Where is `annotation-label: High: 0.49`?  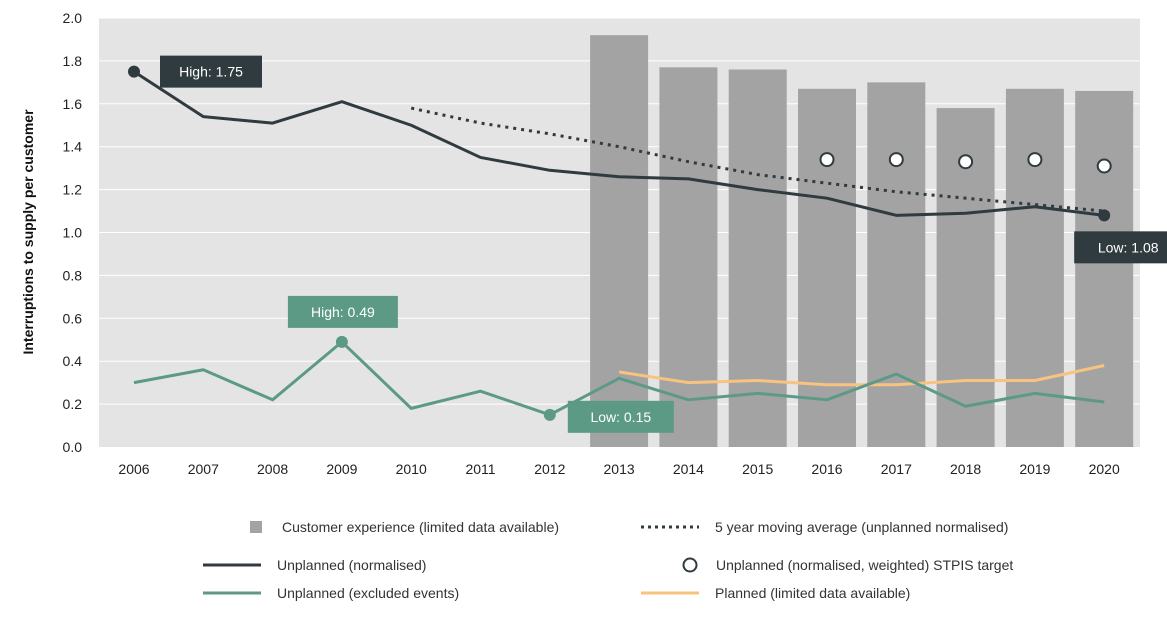
annotation-label: High: 0.49 is located at coordinates (343, 312).